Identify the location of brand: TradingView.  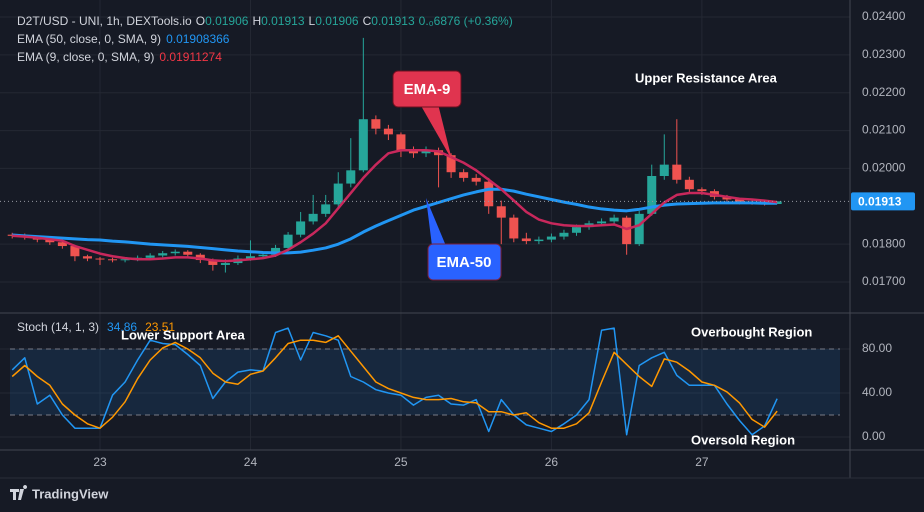
(70, 493).